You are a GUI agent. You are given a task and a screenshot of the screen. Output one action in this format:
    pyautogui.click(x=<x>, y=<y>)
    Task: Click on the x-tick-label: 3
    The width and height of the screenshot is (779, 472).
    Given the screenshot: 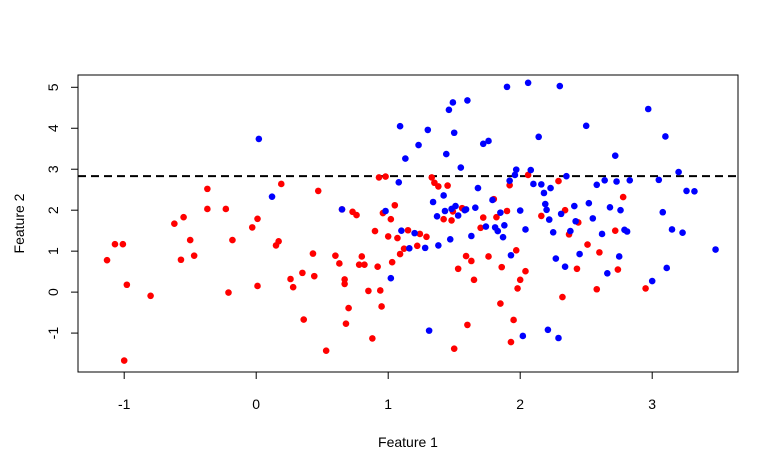 What is the action you would take?
    pyautogui.click(x=652, y=404)
    